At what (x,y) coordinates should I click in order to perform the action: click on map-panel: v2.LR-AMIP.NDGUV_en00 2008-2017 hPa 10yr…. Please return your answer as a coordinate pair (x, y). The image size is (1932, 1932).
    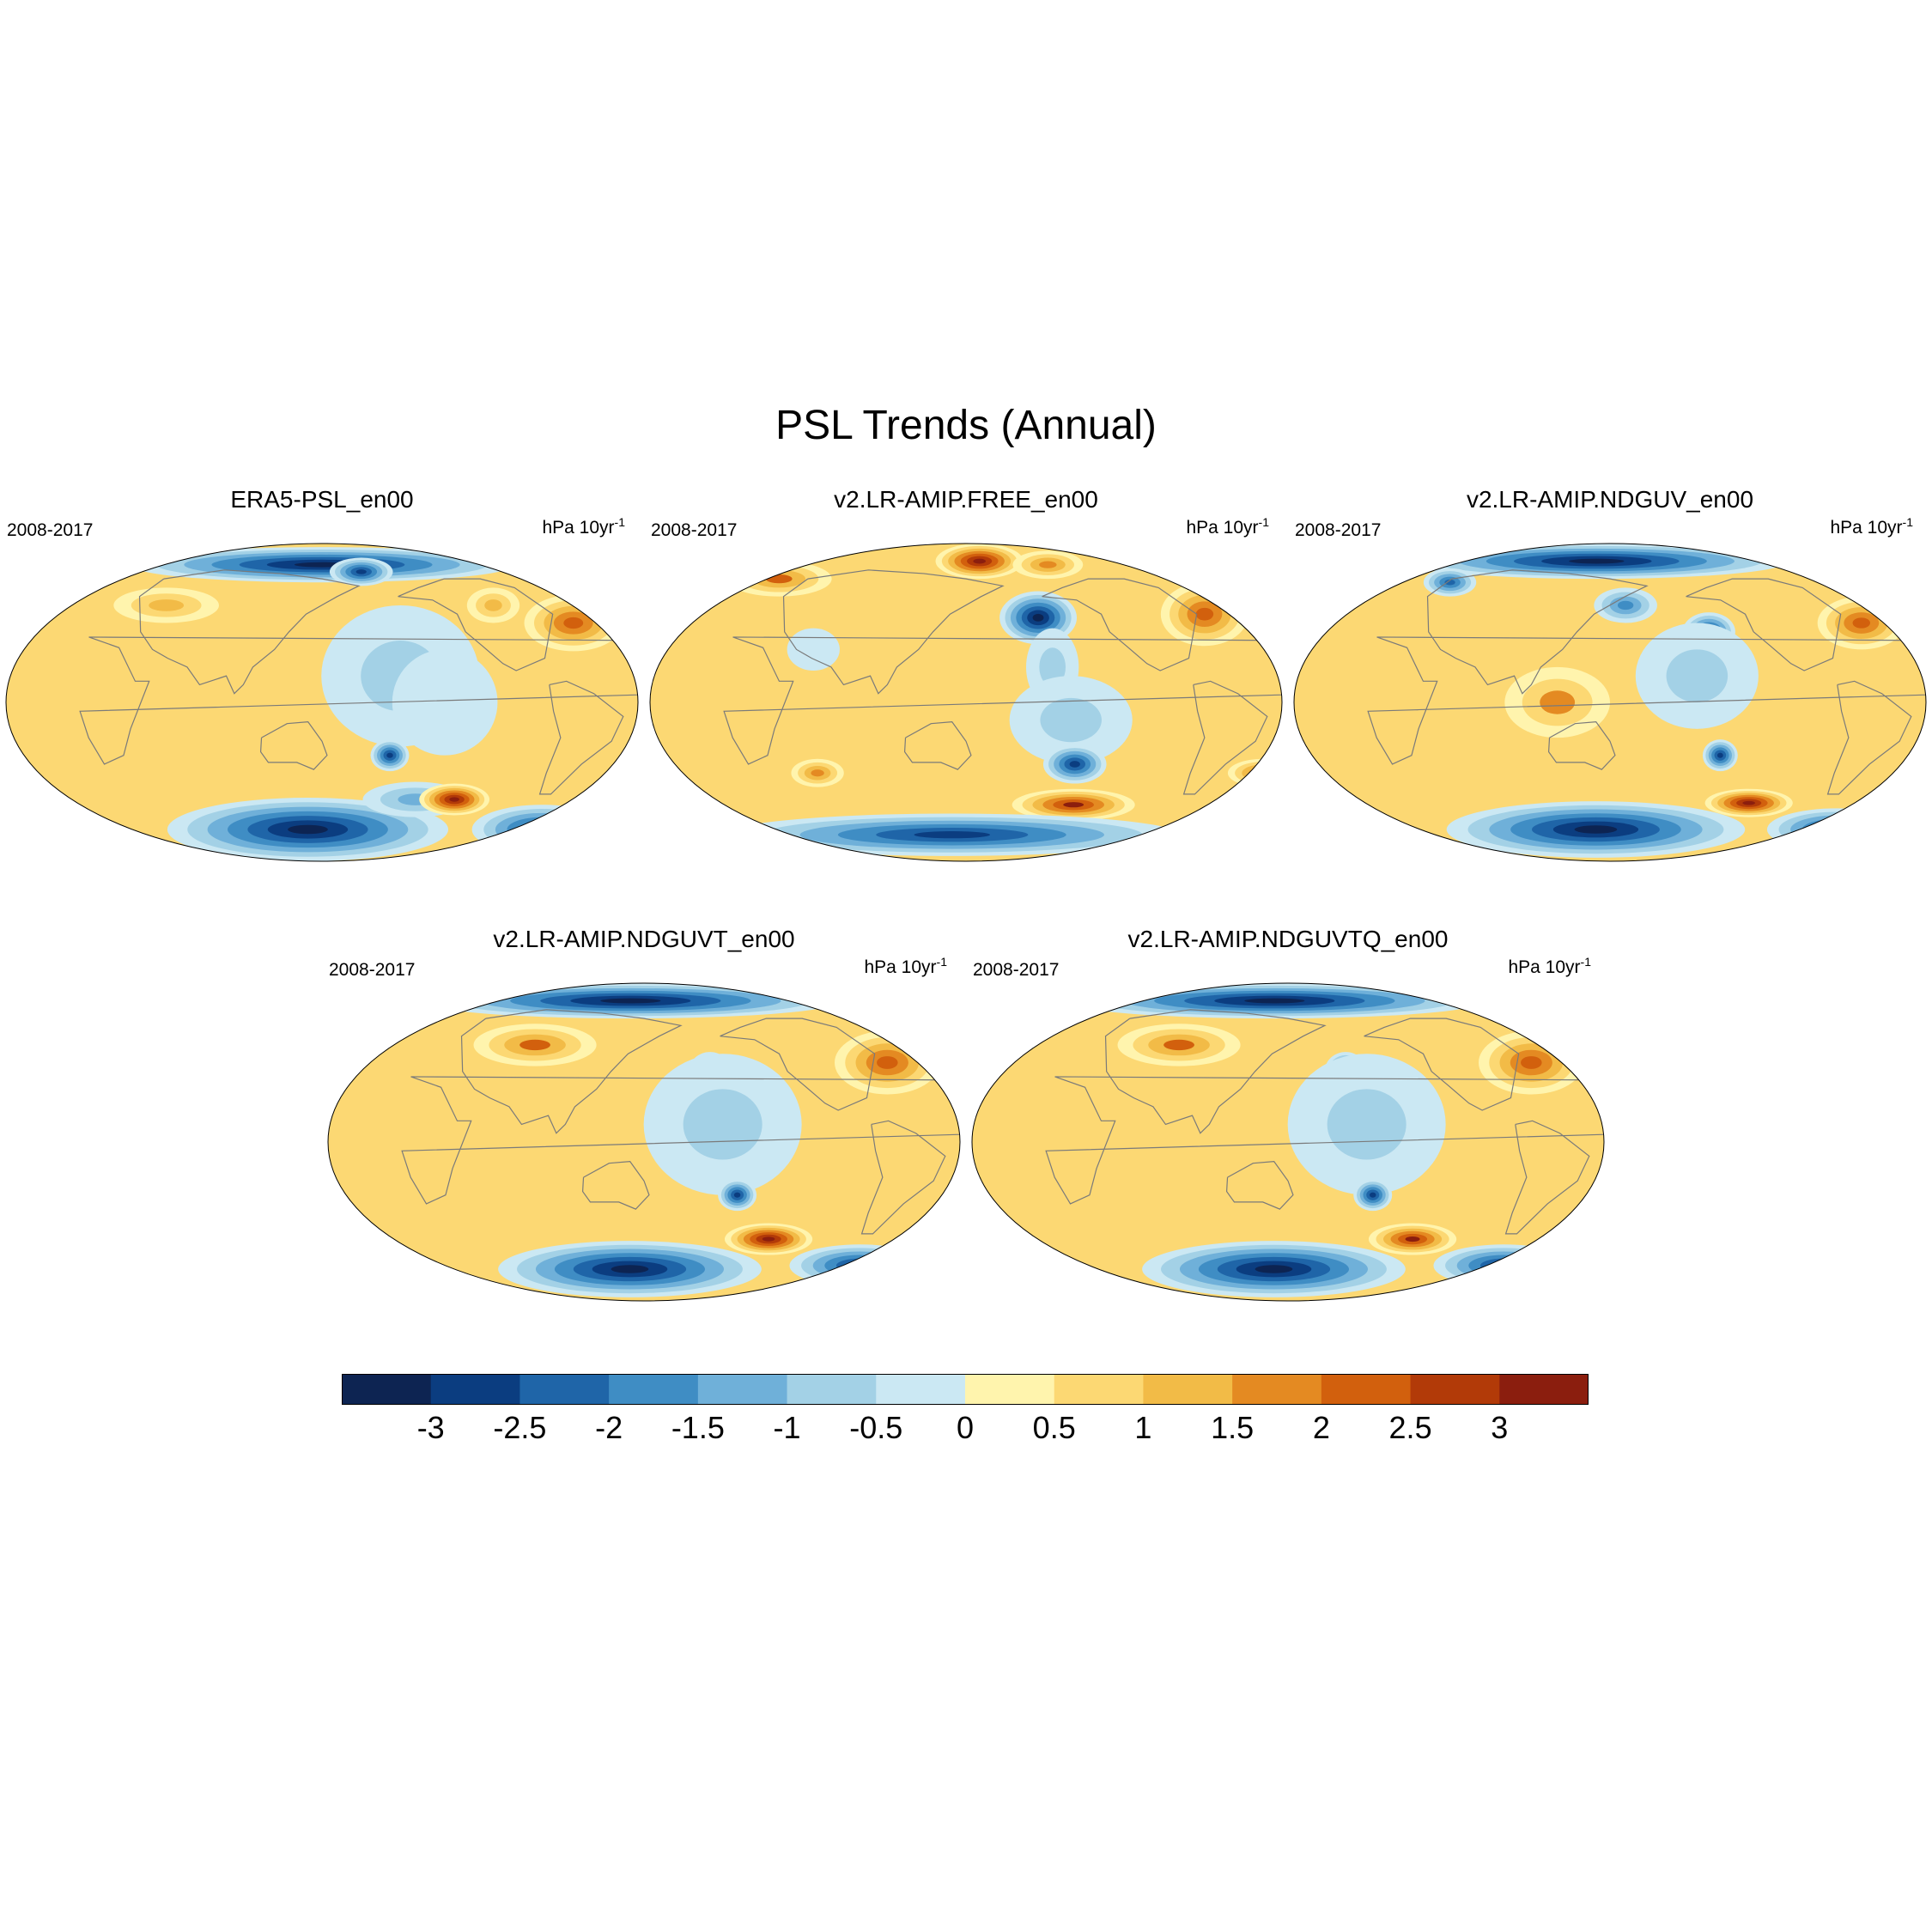
    Looking at the image, I should click on (1610, 682).